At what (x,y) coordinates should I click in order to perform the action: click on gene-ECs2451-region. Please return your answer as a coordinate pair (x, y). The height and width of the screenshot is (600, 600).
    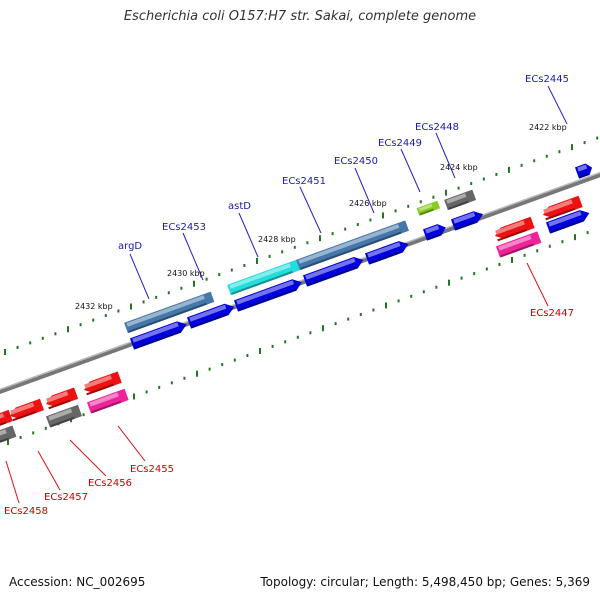
    Looking at the image, I should click on (352, 245).